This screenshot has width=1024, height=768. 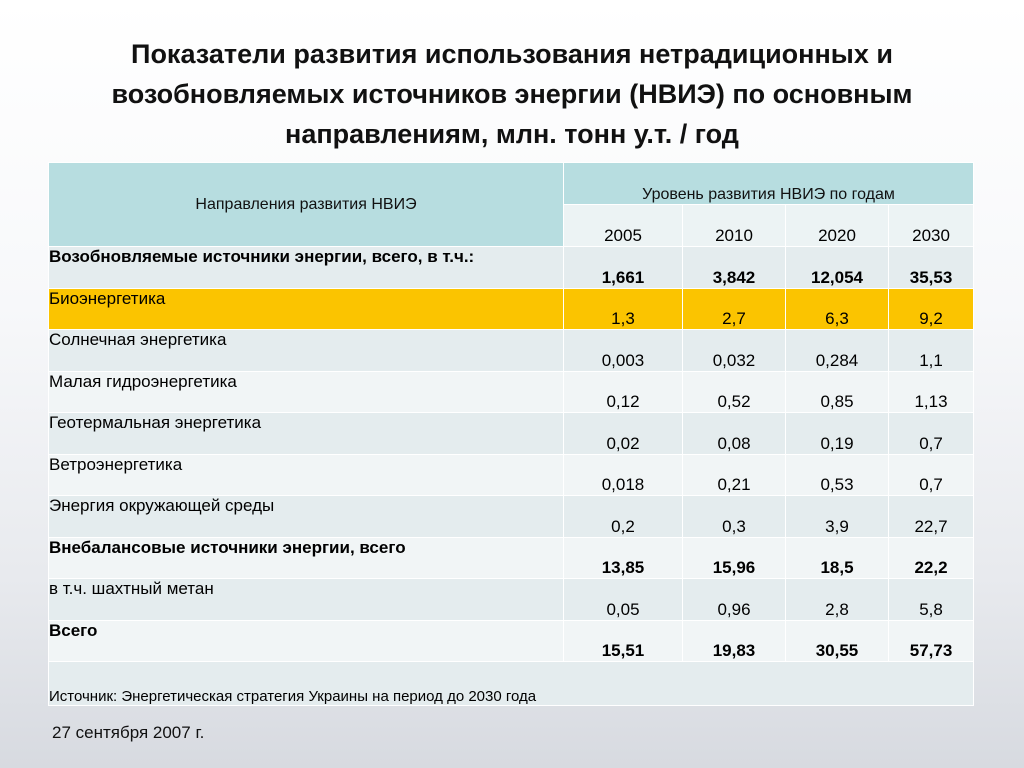 I want to click on cell-value-2005: 0,02, so click(x=623, y=433).